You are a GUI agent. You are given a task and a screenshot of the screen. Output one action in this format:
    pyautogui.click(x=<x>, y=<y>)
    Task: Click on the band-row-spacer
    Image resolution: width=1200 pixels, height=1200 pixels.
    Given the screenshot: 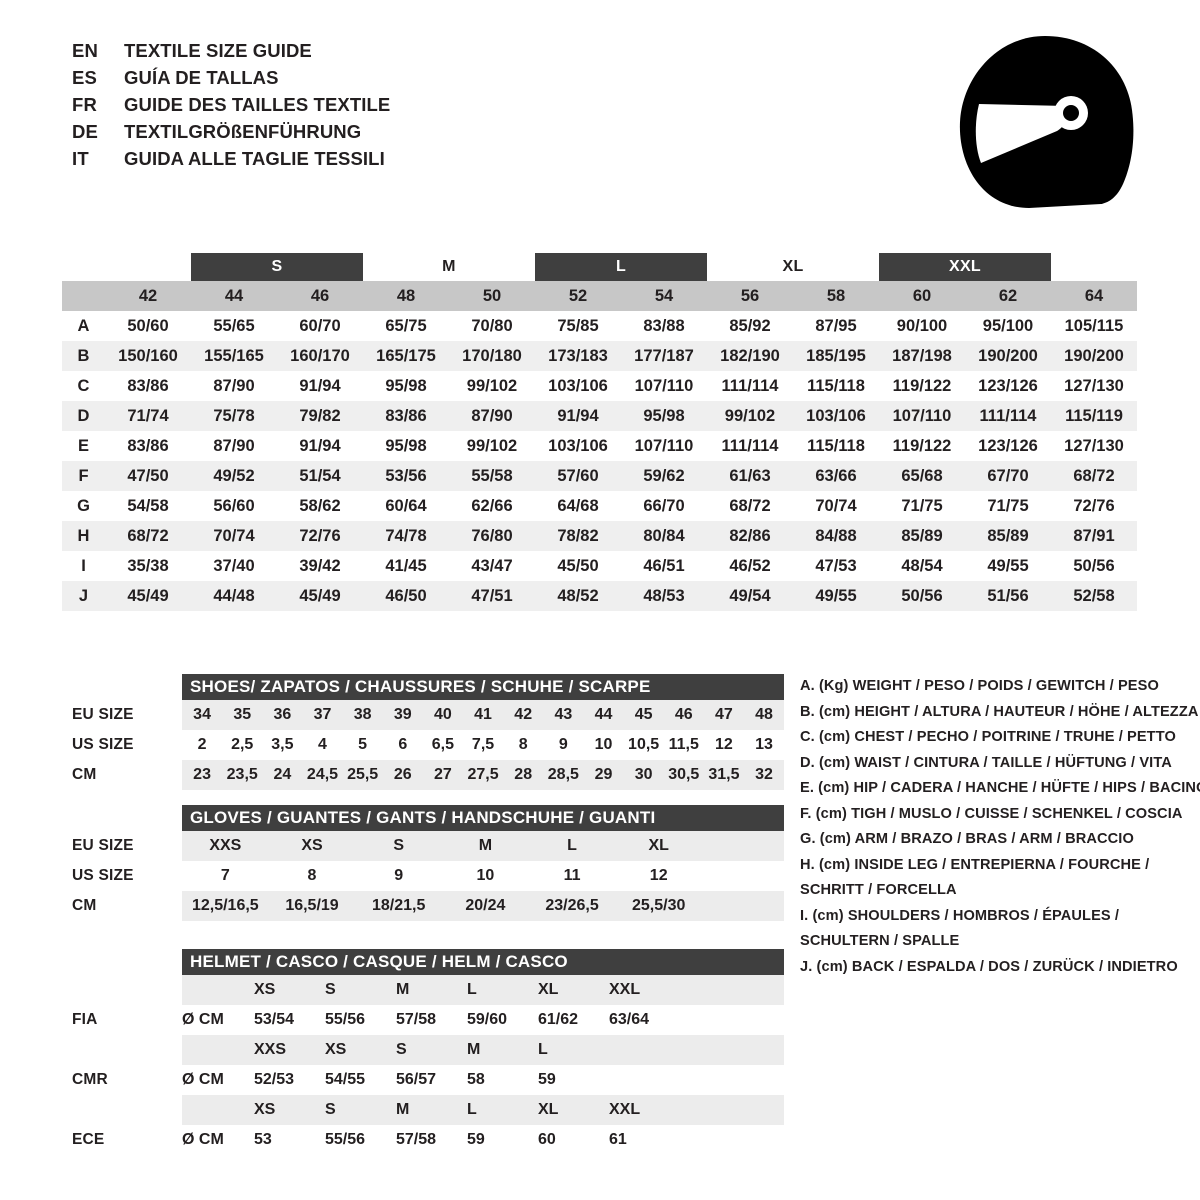 What is the action you would take?
    pyautogui.click(x=83, y=267)
    